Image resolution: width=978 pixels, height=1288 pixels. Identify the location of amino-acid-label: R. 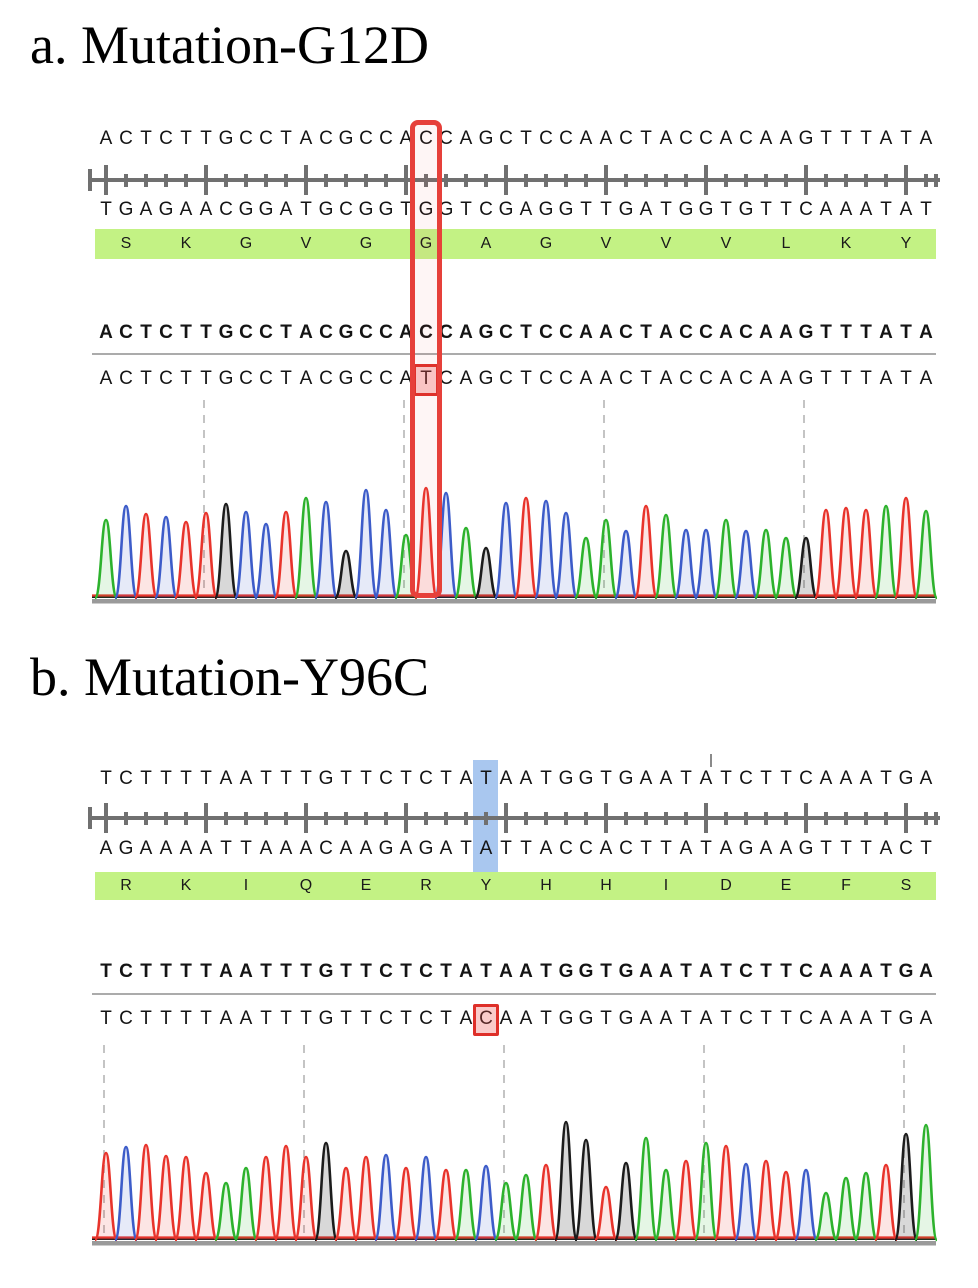
(126, 885).